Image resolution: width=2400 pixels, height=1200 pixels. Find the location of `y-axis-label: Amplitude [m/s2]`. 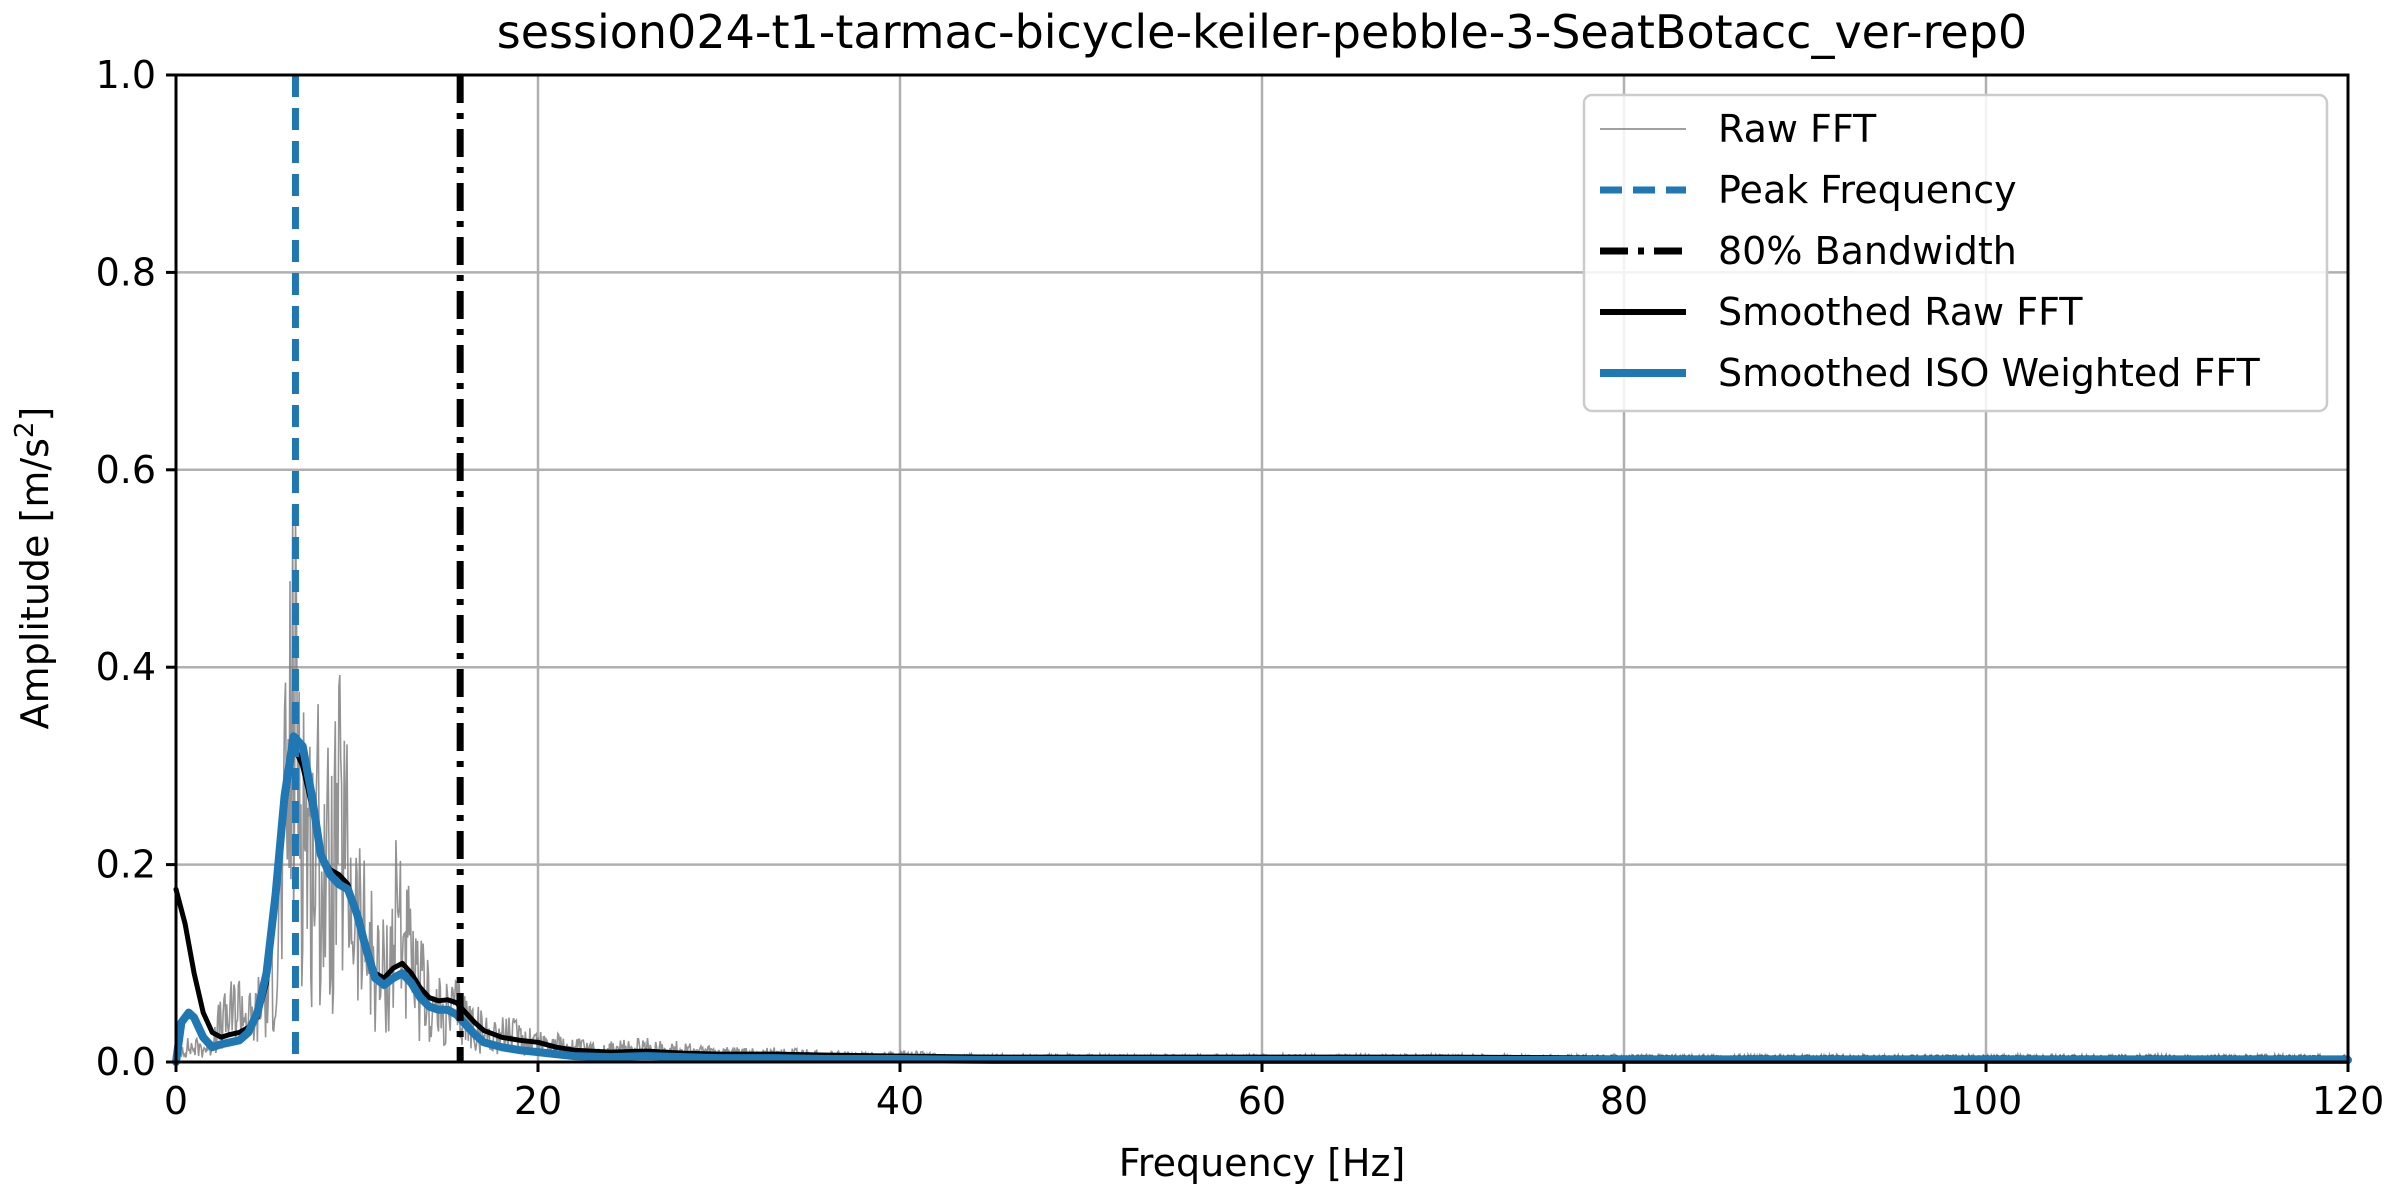

y-axis-label: Amplitude [m/s2] is located at coordinates (33, 568).